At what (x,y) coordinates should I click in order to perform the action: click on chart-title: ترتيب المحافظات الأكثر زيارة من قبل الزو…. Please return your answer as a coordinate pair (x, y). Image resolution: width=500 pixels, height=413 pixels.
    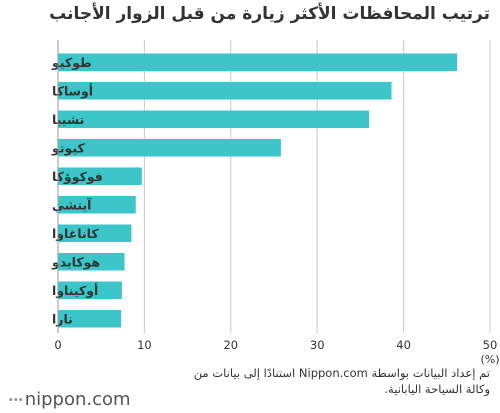
    Looking at the image, I should click on (269, 14).